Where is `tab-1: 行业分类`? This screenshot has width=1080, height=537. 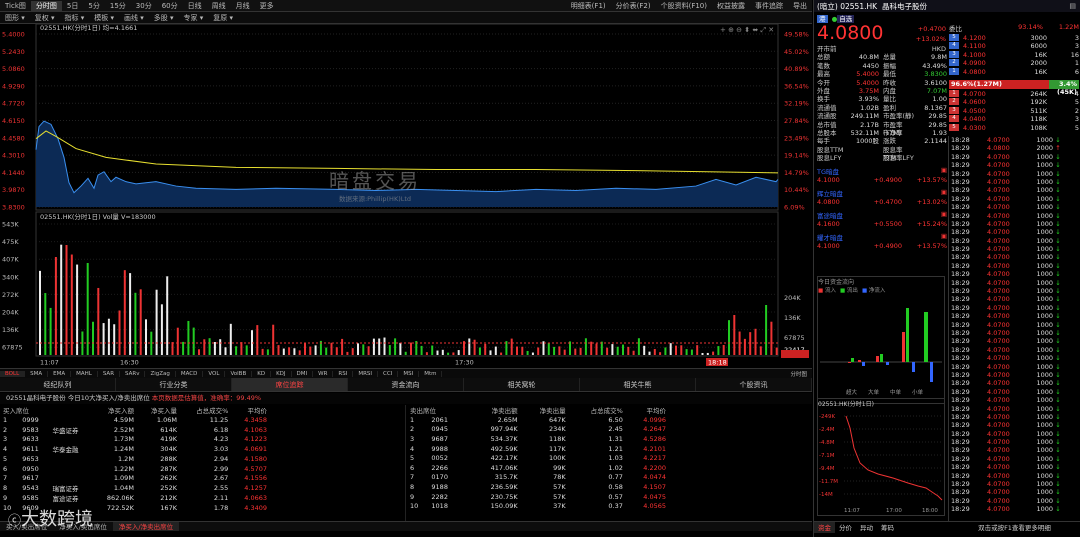 tab-1: 行业分类 is located at coordinates (174, 384).